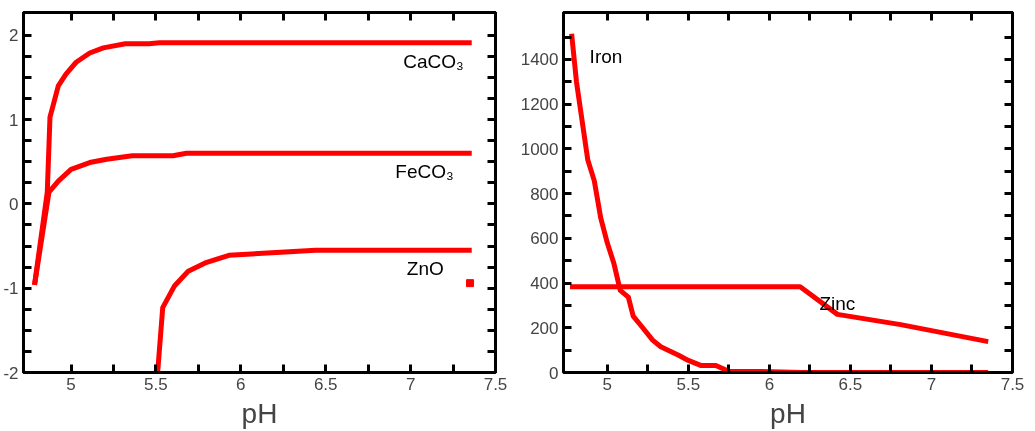 The height and width of the screenshot is (431, 1035). What do you see at coordinates (424, 172) in the screenshot?
I see `series-label: FeCO₃` at bounding box center [424, 172].